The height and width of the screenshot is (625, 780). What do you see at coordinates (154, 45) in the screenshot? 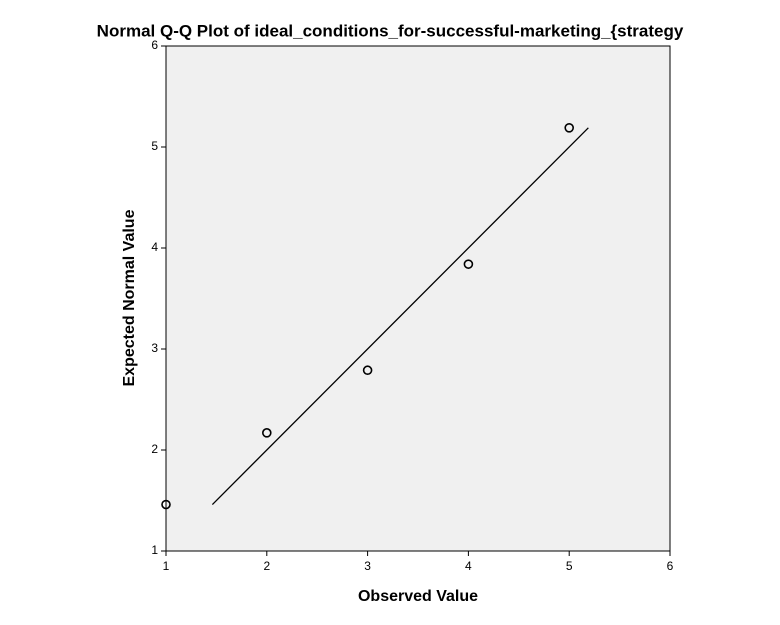
I see `y-tick-label: 6` at bounding box center [154, 45].